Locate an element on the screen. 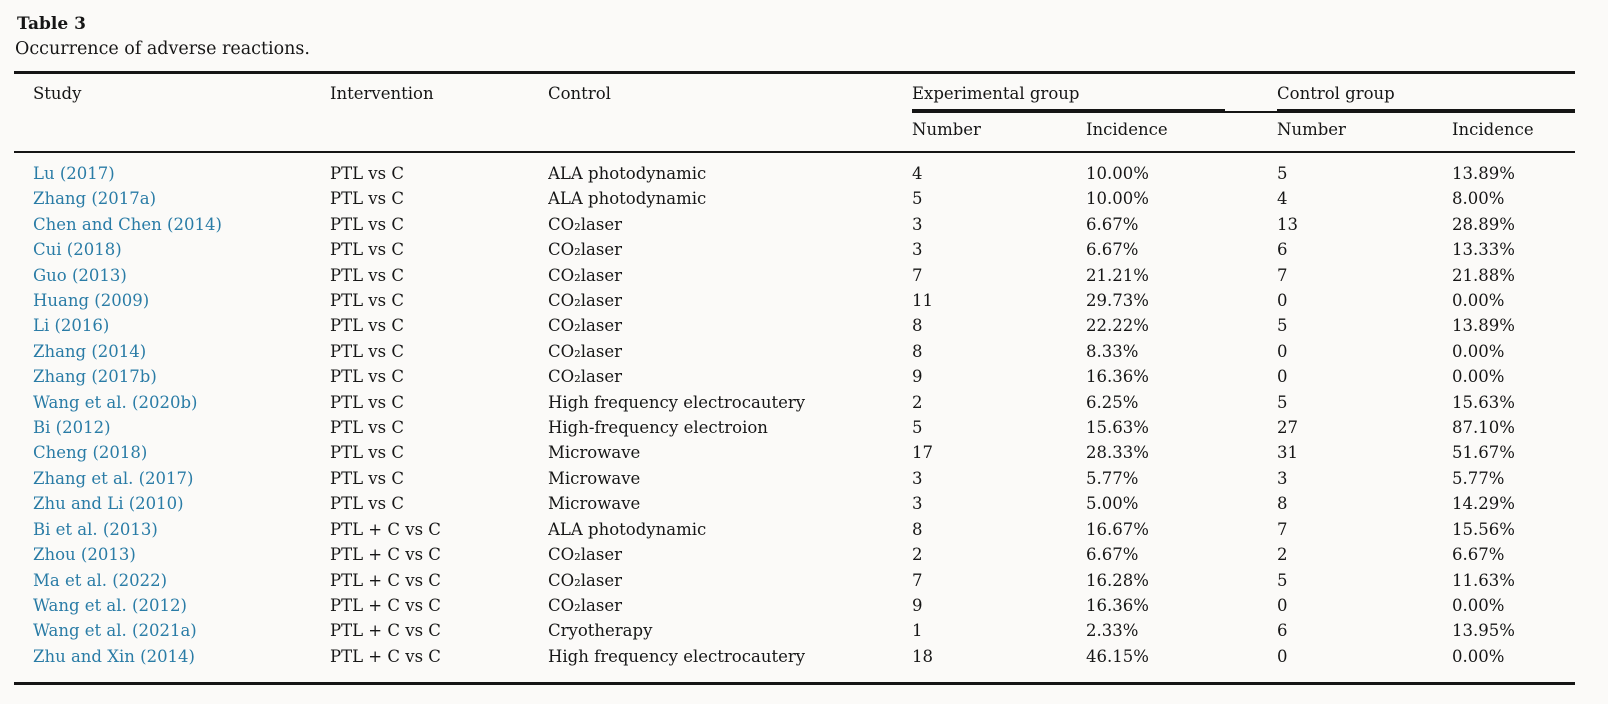  study-citation-link: Wang et al. (2020b) is located at coordinates (115, 402).